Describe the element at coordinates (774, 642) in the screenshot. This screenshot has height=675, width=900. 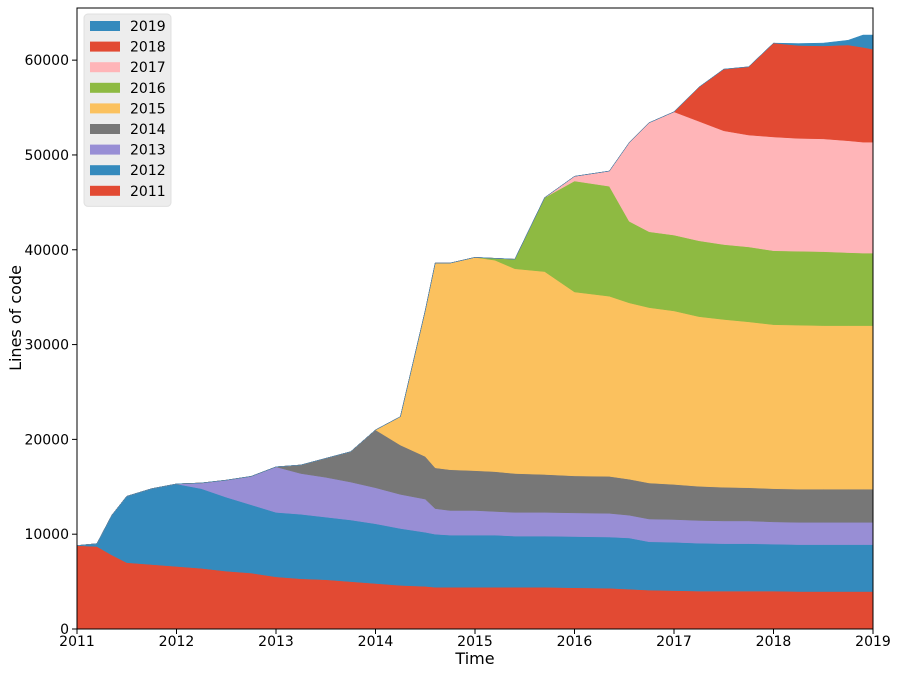
I see `x-tick-label: 2018` at that location.